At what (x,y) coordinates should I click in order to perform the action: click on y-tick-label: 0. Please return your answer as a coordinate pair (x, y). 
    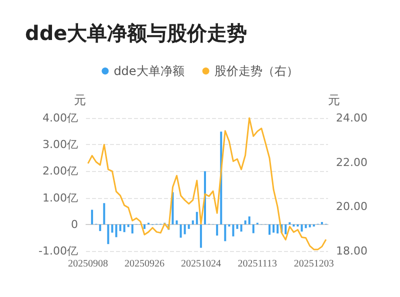
    Looking at the image, I should click on (74, 224).